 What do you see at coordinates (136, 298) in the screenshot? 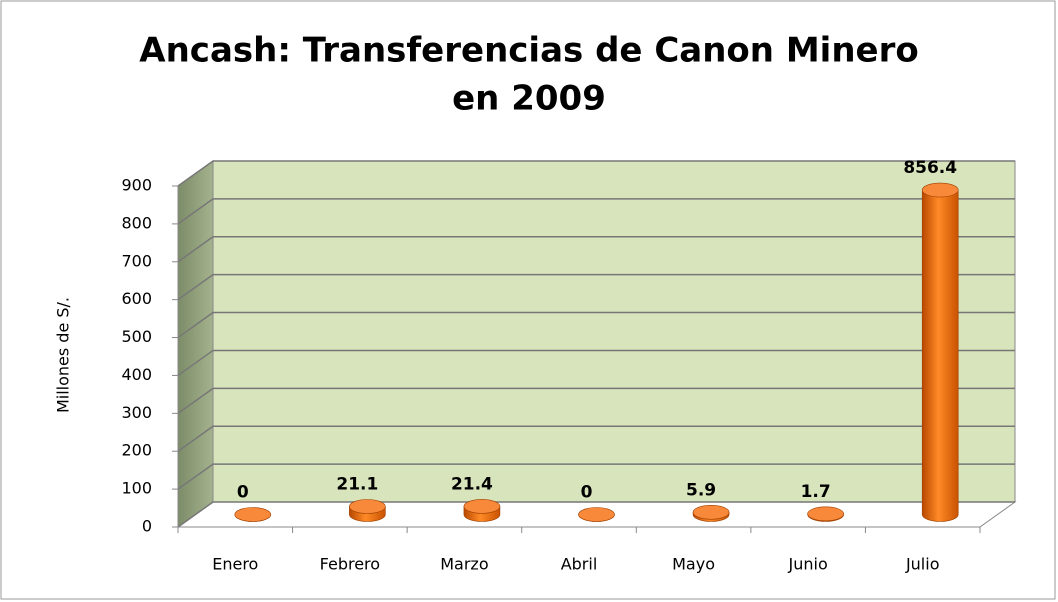
I see `y-tick-label: 600` at bounding box center [136, 298].